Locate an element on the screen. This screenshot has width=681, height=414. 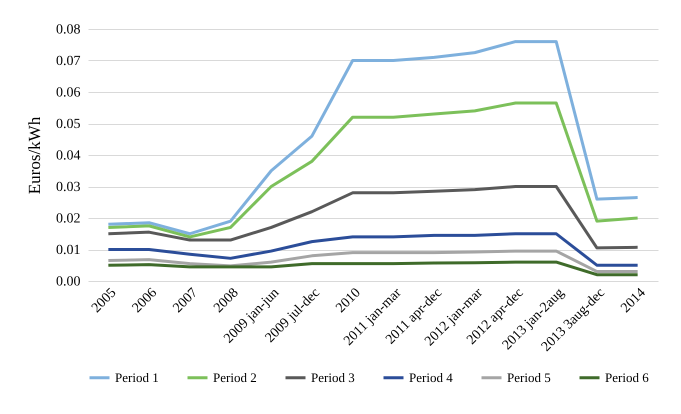
legend-label: Period 6 is located at coordinates (627, 377).